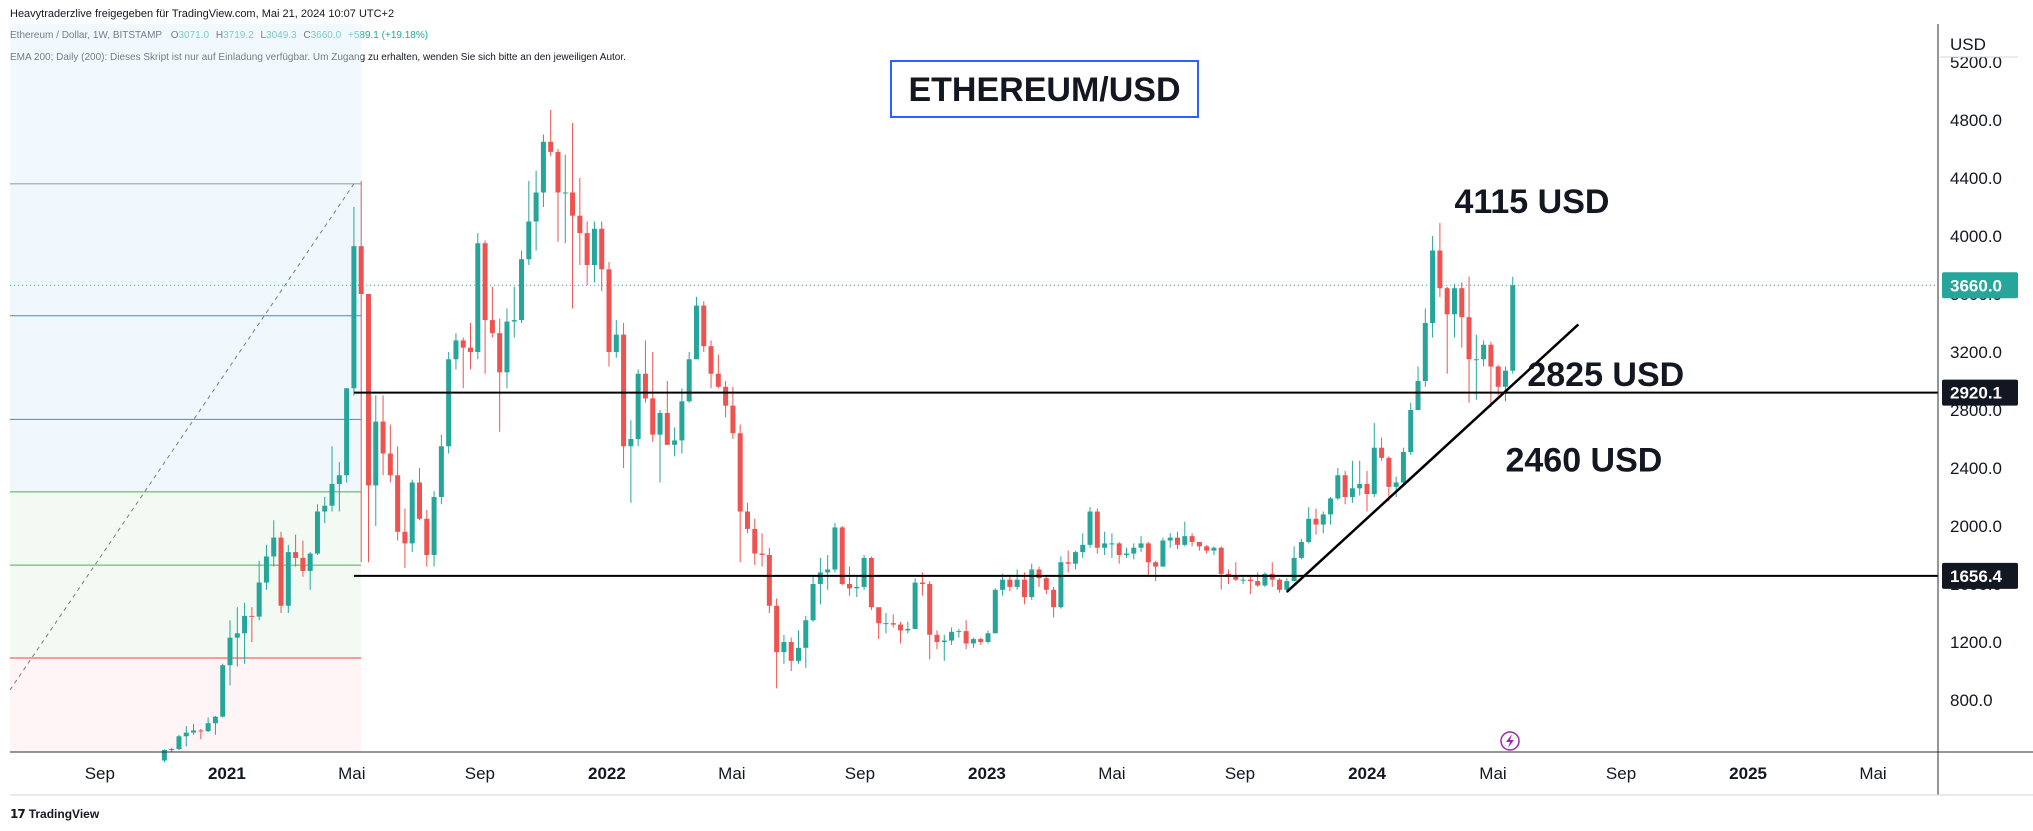 The height and width of the screenshot is (831, 2033). I want to click on price-axis-label: 3660.0, so click(1980, 285).